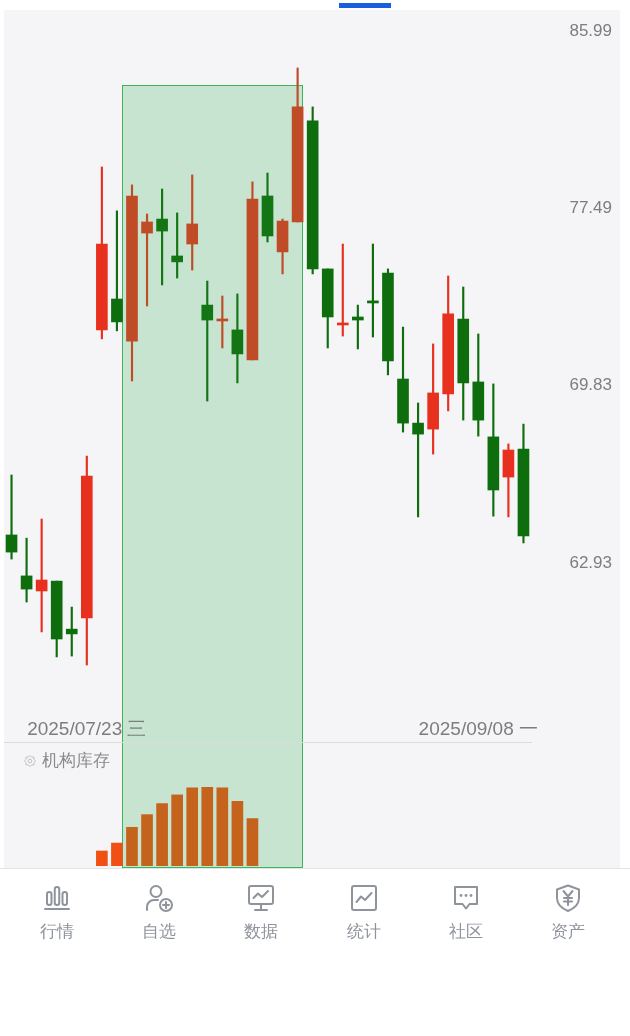 This screenshot has width=630, height=1036. Describe the element at coordinates (465, 932) in the screenshot. I see `text: 社区` at that location.